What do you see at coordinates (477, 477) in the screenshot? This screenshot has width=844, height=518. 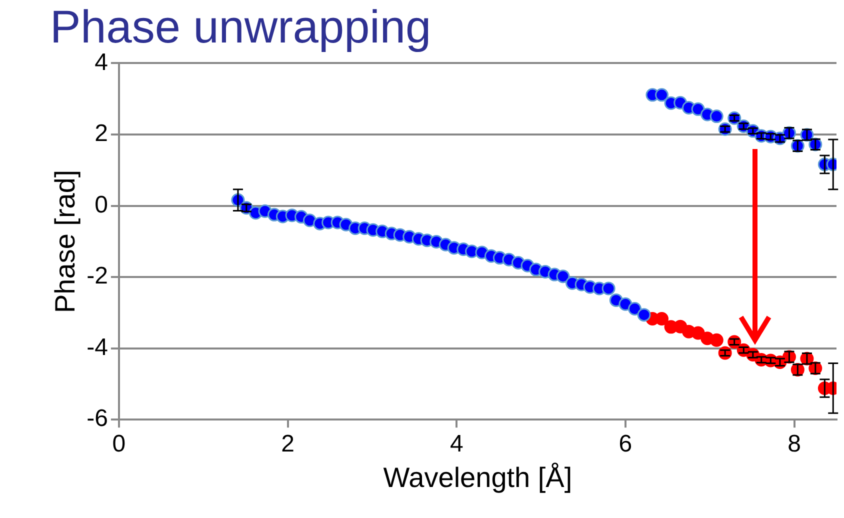 I see `x-axis-title: Wavelength [Å]` at bounding box center [477, 477].